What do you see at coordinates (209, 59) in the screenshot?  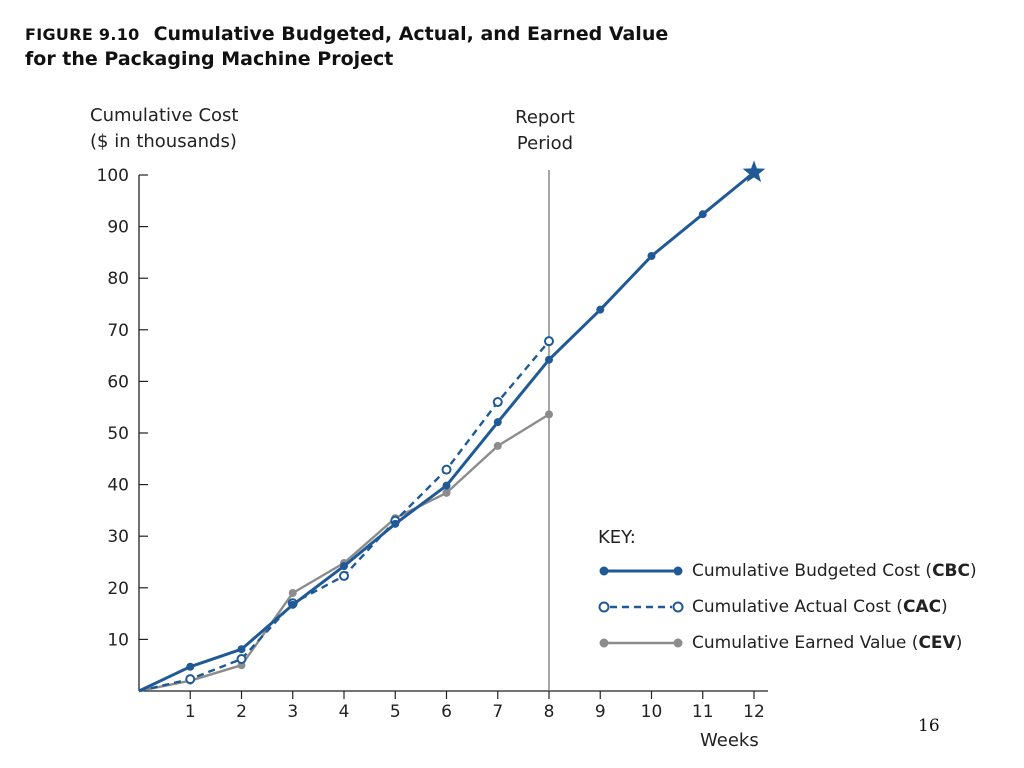 I see `figure-title-line2: for the Packaging Machine Project` at bounding box center [209, 59].